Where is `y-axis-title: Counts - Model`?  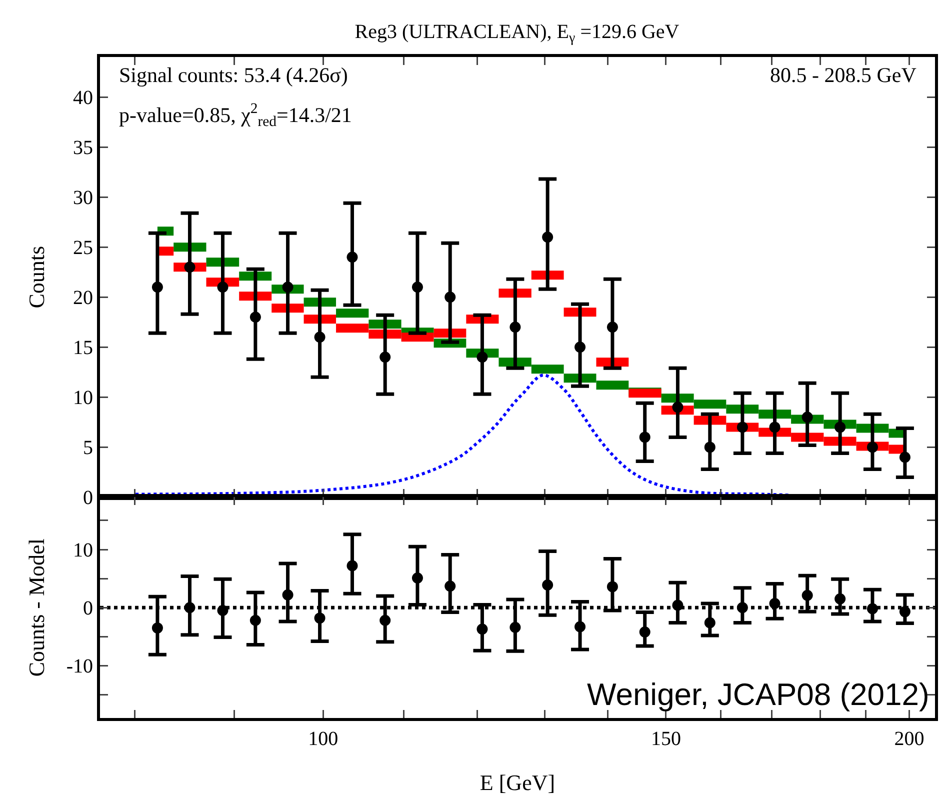 y-axis-title: Counts - Model is located at coordinates (36, 607).